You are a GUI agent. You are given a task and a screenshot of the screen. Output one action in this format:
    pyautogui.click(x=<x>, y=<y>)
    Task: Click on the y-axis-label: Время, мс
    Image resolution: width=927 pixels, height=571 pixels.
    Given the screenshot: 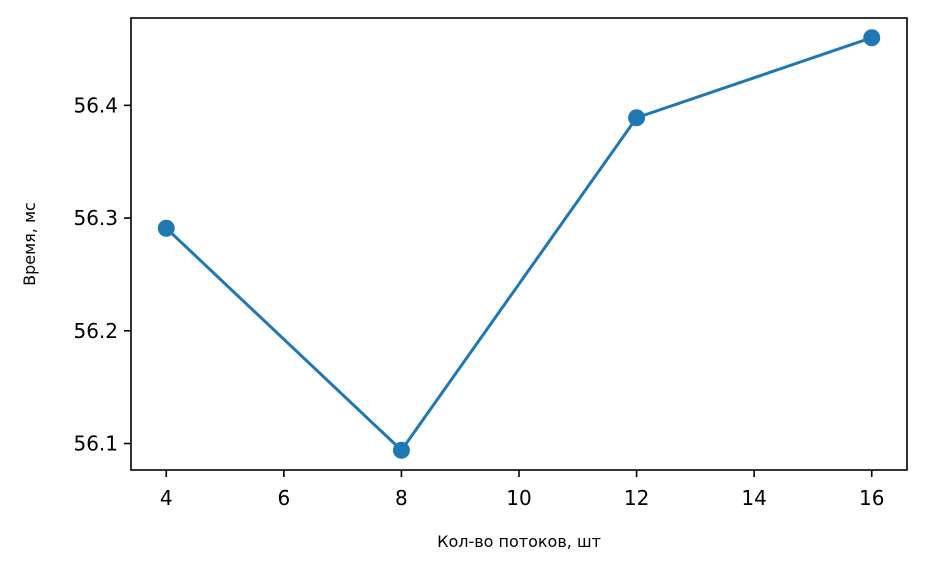 What is the action you would take?
    pyautogui.click(x=29, y=244)
    